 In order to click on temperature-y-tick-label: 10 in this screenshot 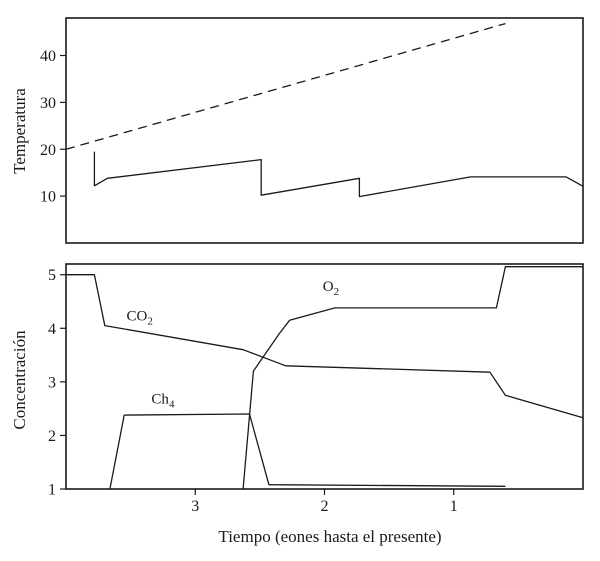, I will do `click(48, 197)`.